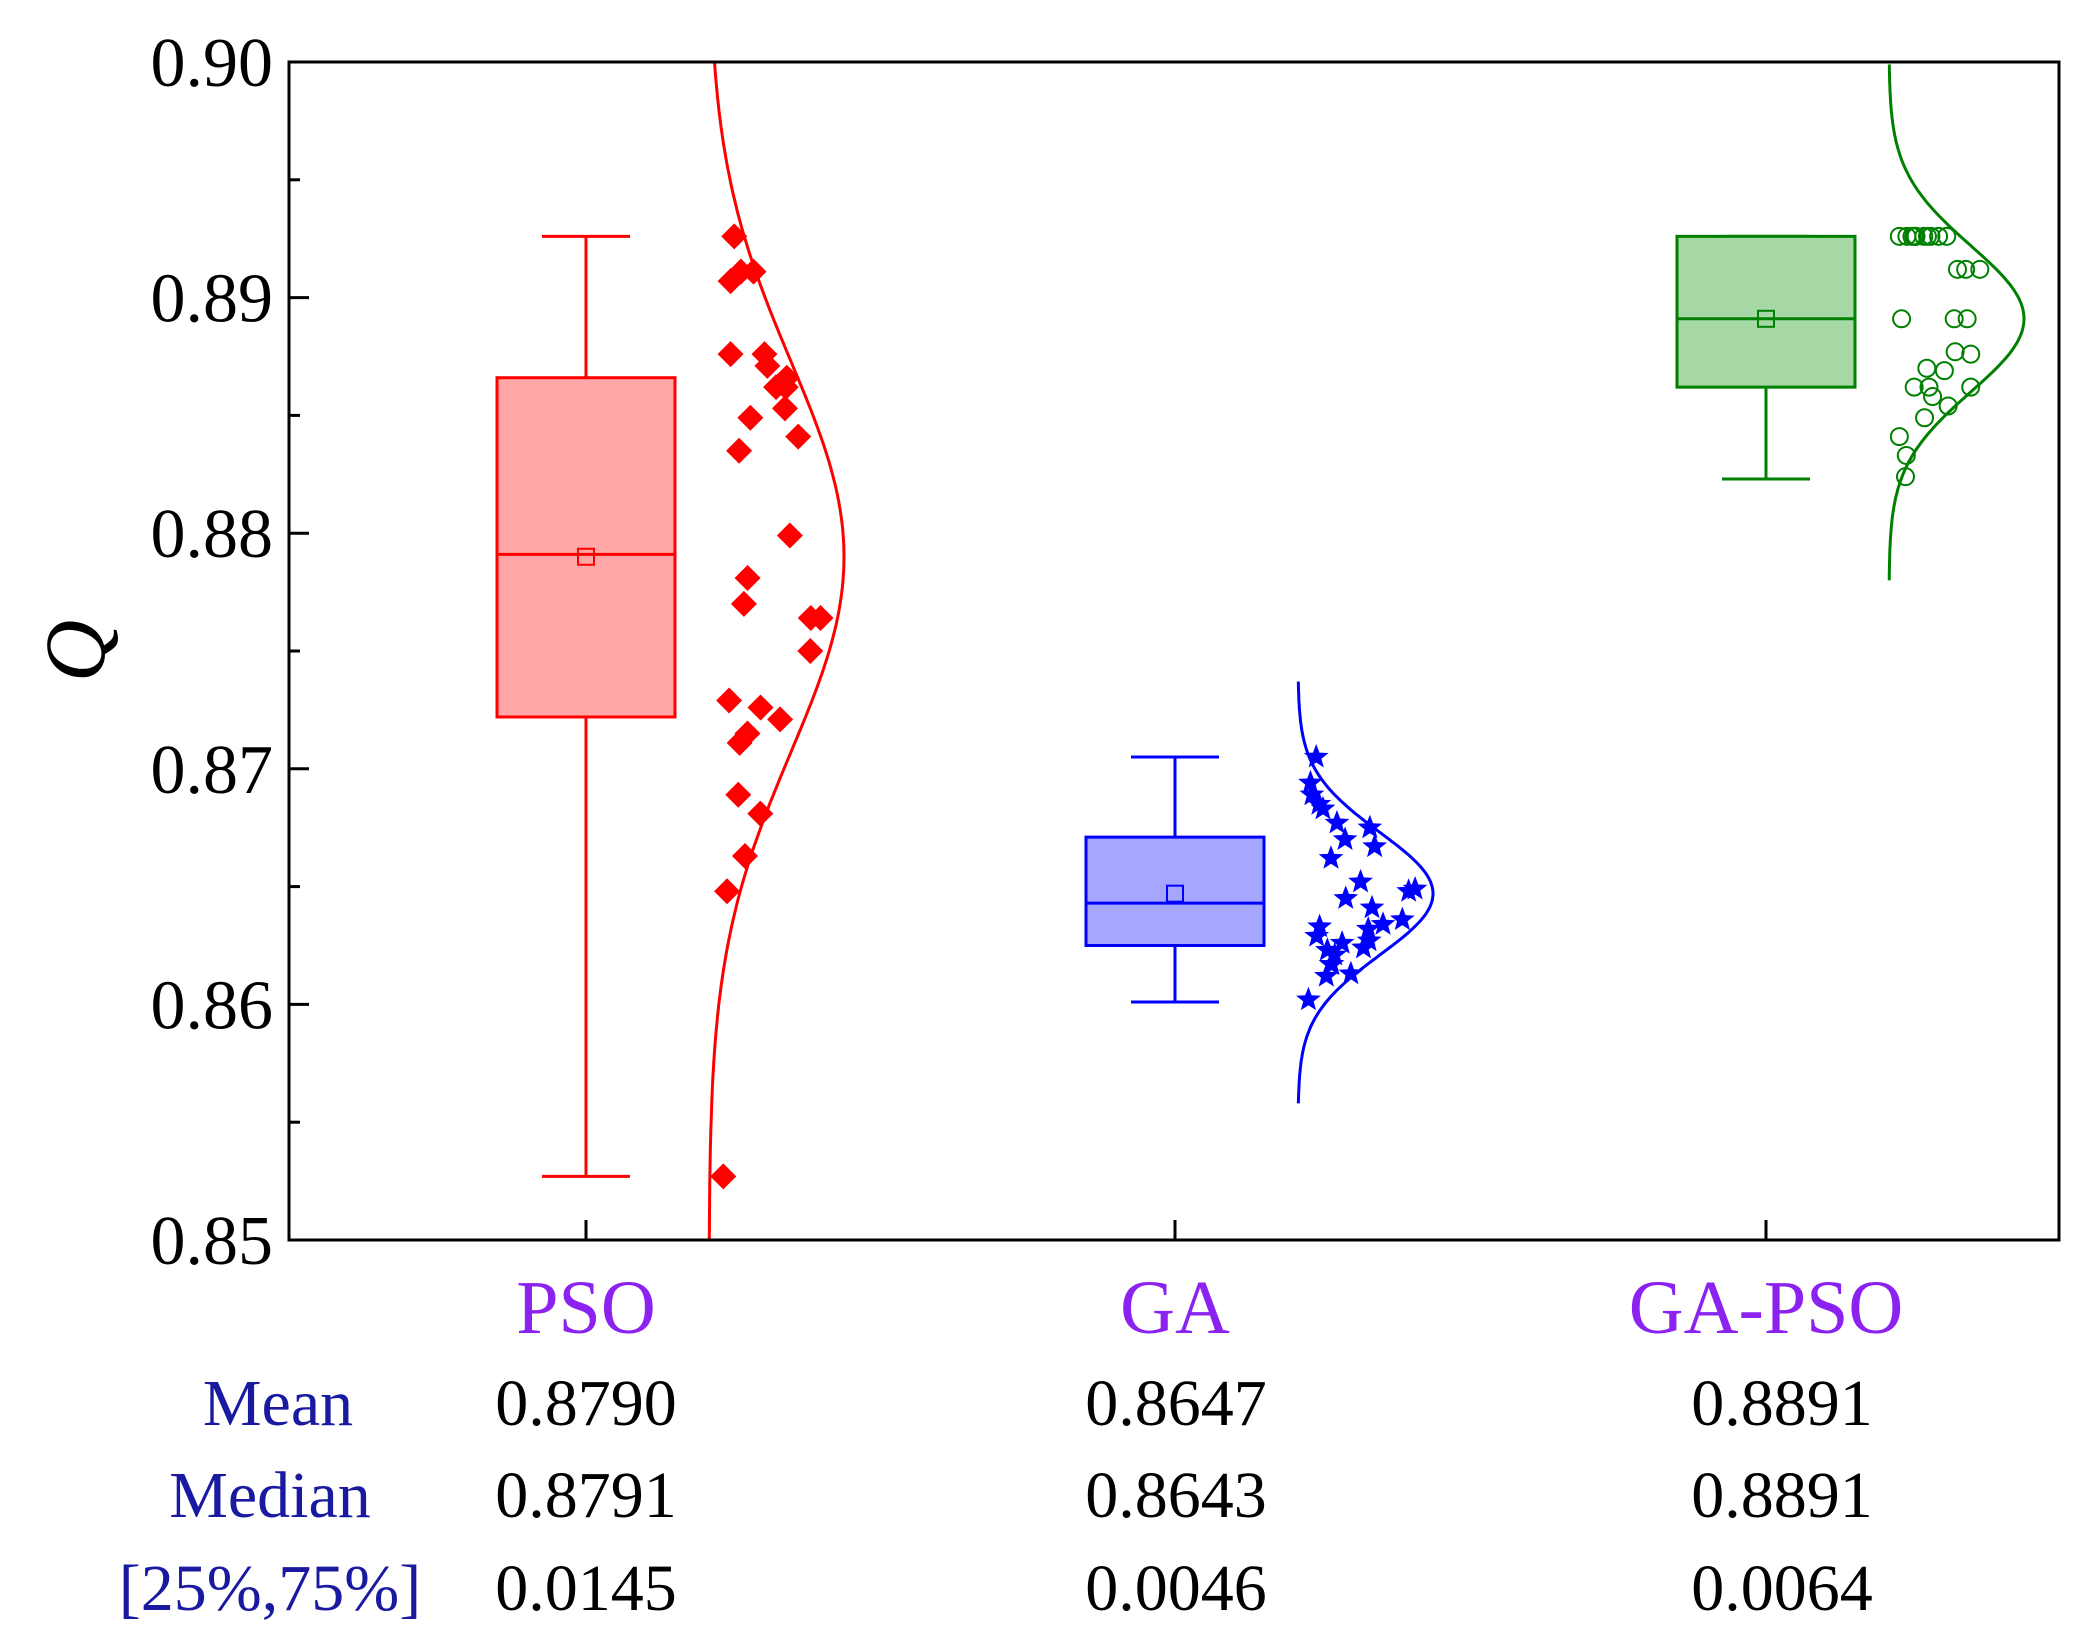 Image resolution: width=2077 pixels, height=1648 pixels. I want to click on box-pso, so click(586, 547).